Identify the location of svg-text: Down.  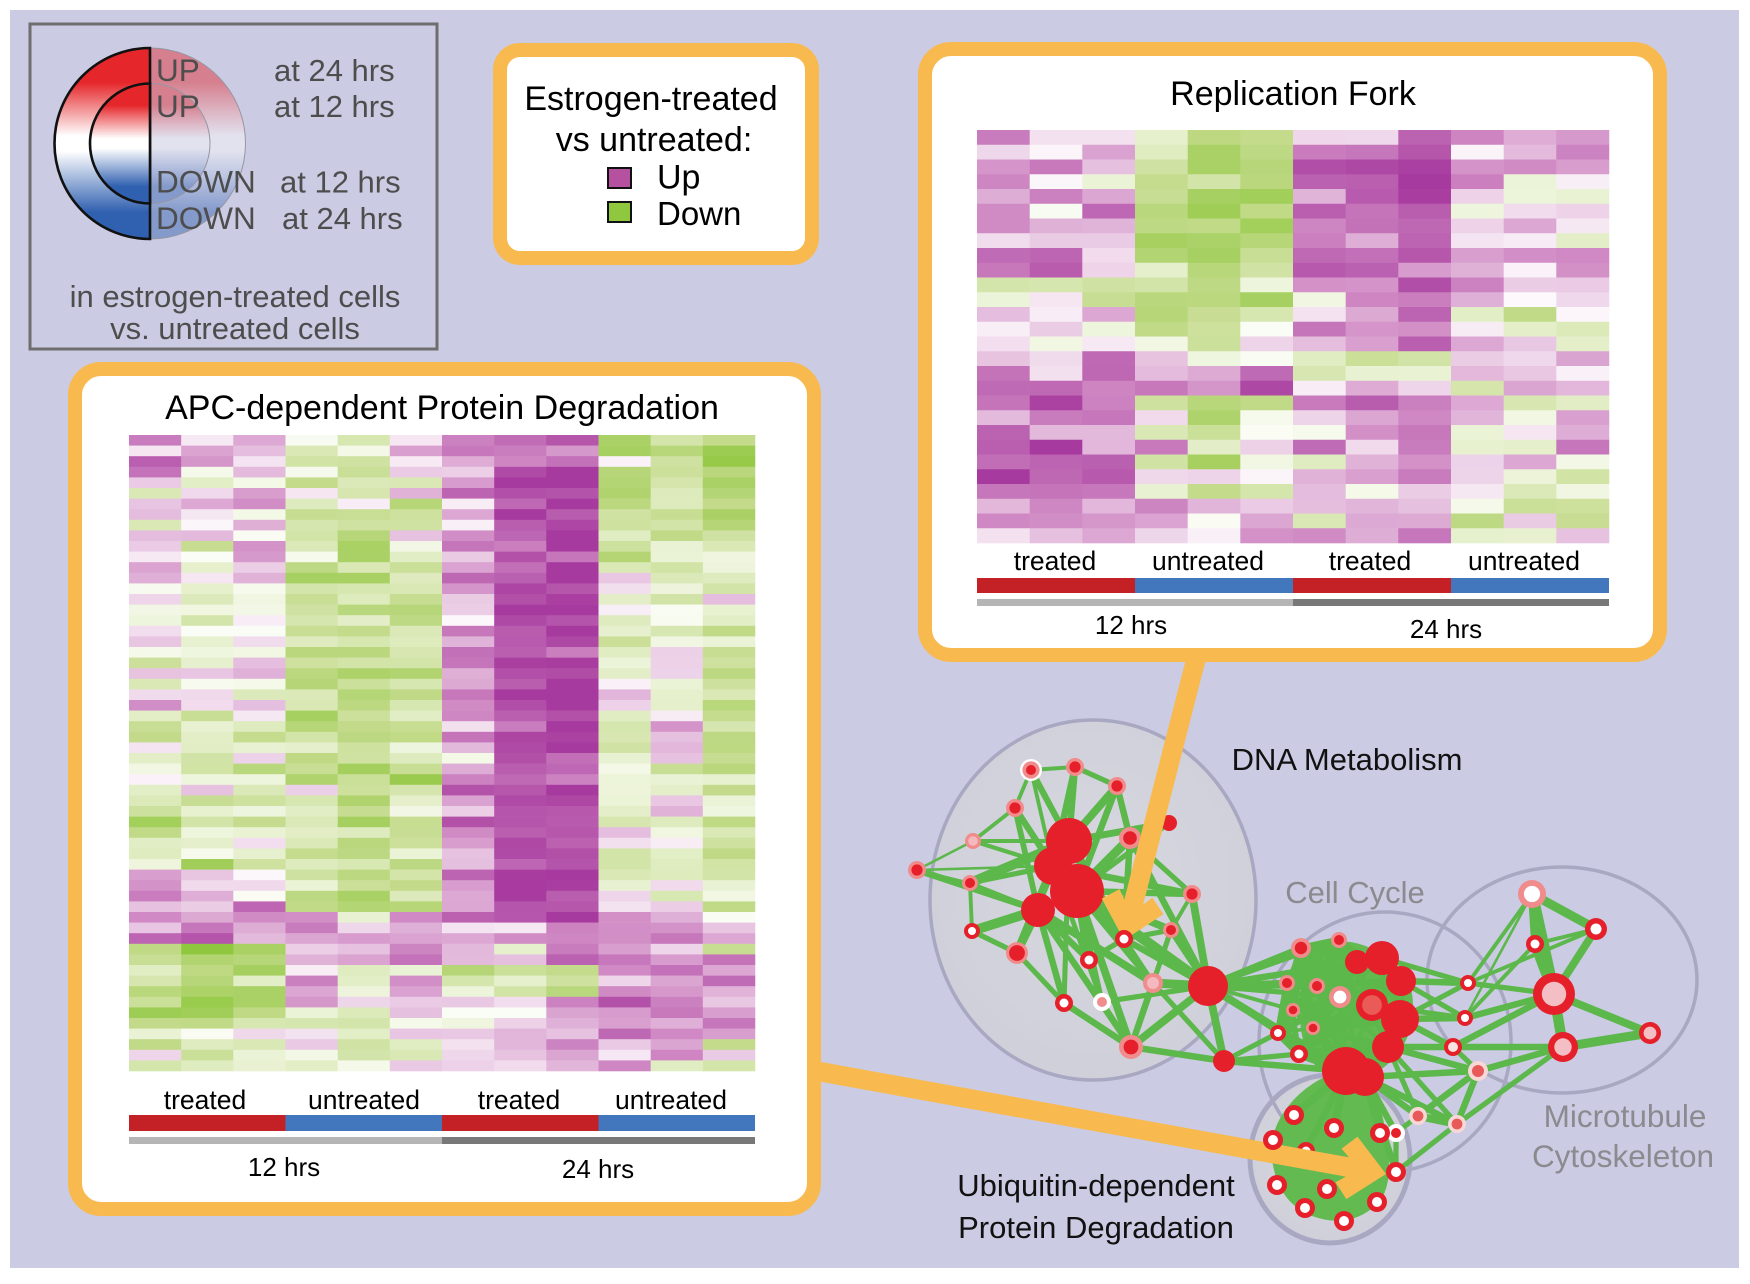
(699, 213).